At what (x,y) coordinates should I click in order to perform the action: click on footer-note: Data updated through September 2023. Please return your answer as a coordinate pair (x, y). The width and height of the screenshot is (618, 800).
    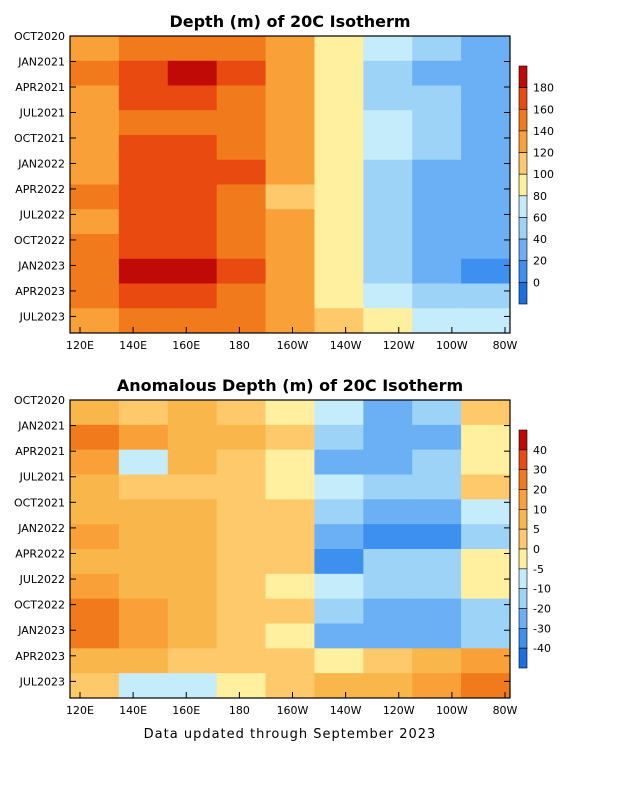
    Looking at the image, I should click on (290, 734).